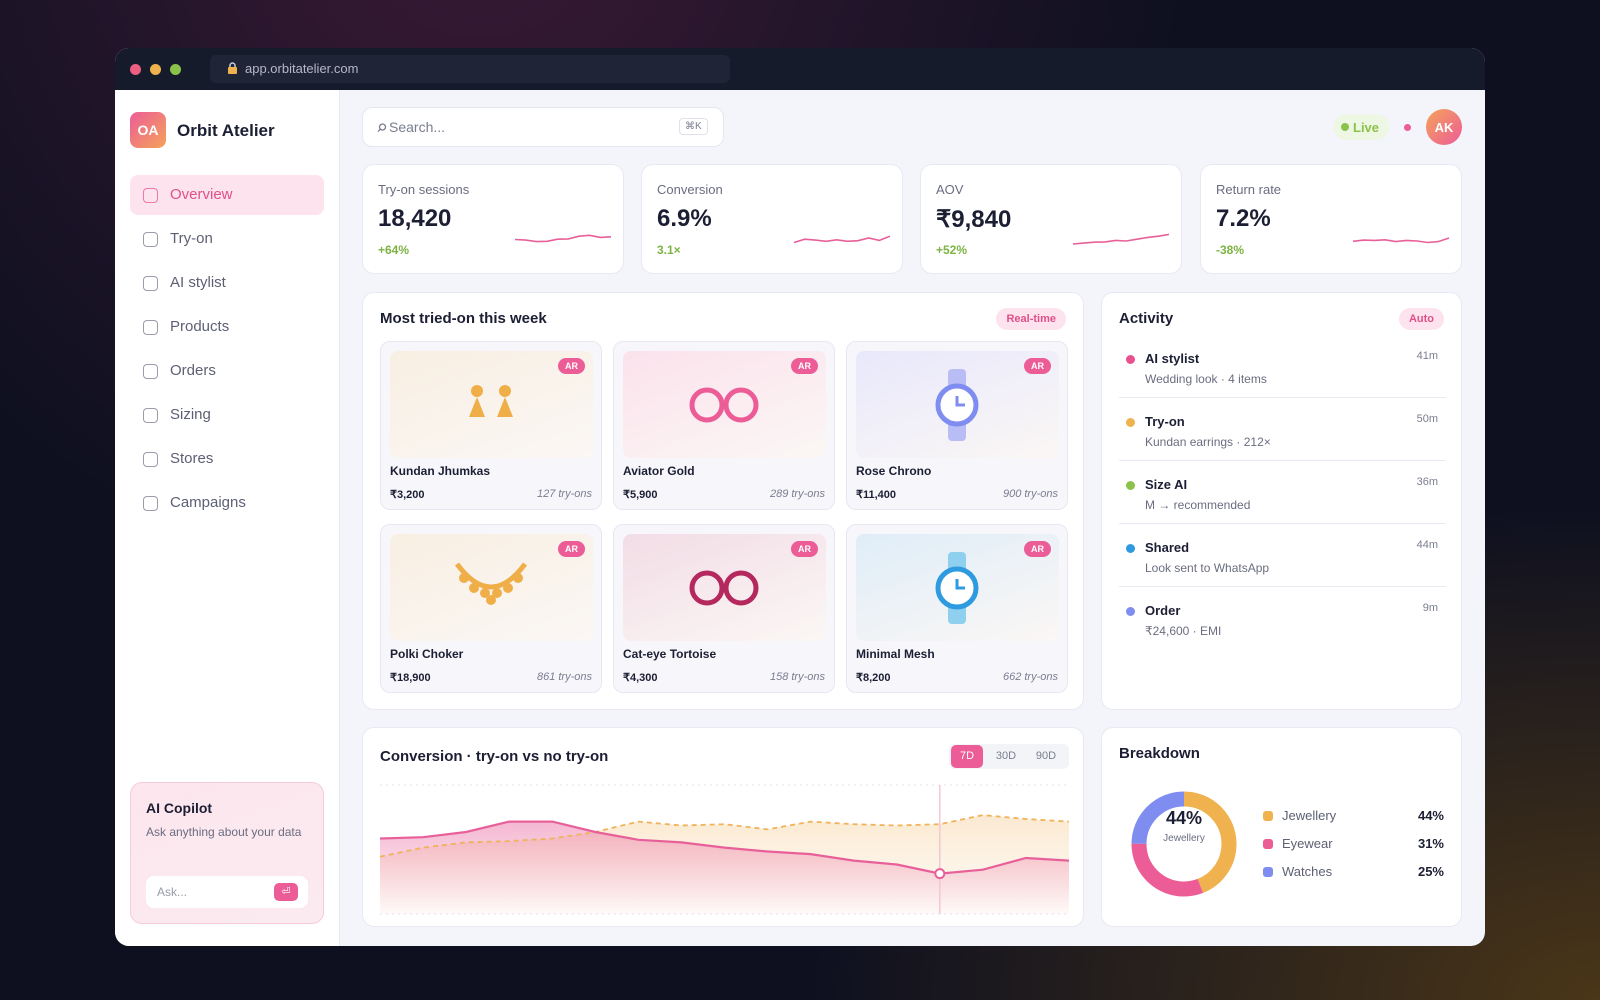 The image size is (1600, 1000). What do you see at coordinates (410, 678) in the screenshot?
I see `product-price: ₹18,900` at bounding box center [410, 678].